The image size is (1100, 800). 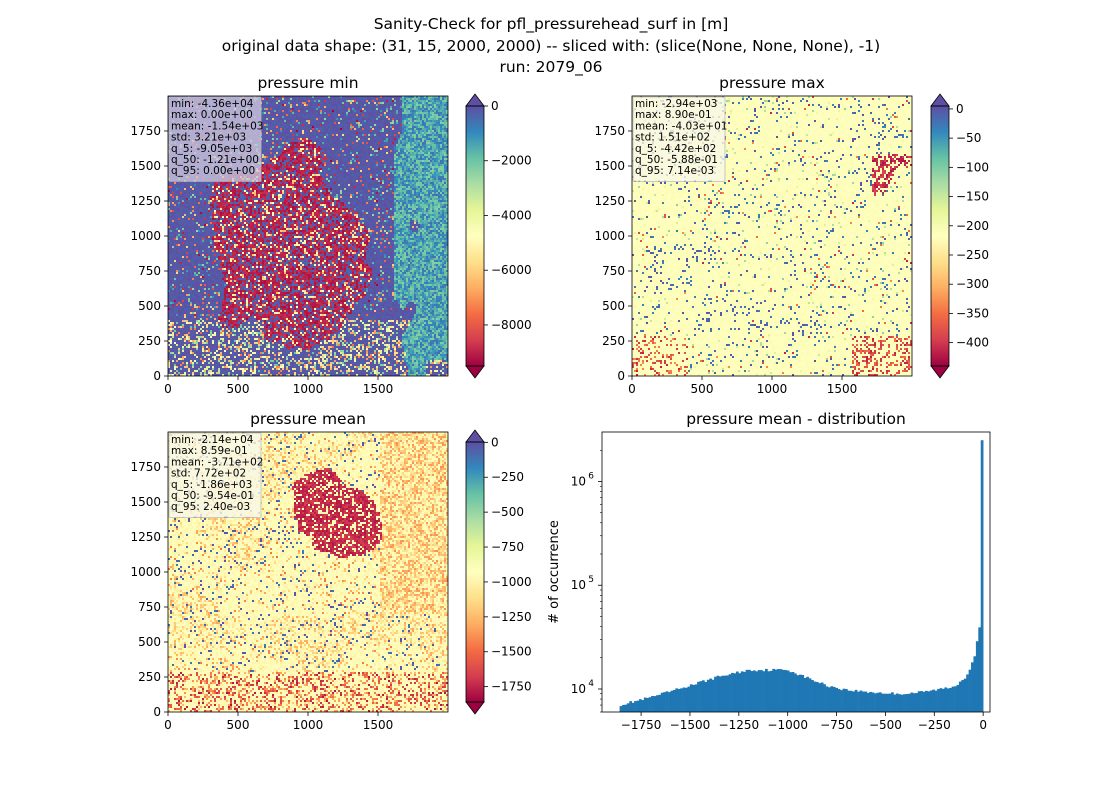 What do you see at coordinates (145, 201) in the screenshot?
I see `map1-ytick-label: 1250` at bounding box center [145, 201].